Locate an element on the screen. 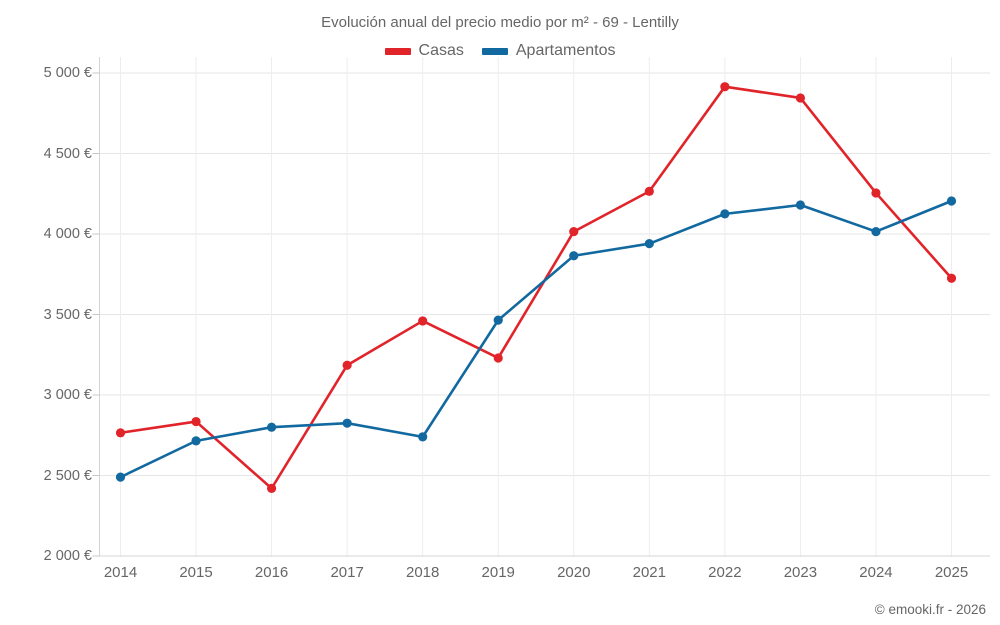 This screenshot has height=625, width=1000. y-axis-tick-label: 5 000 € is located at coordinates (67, 73).